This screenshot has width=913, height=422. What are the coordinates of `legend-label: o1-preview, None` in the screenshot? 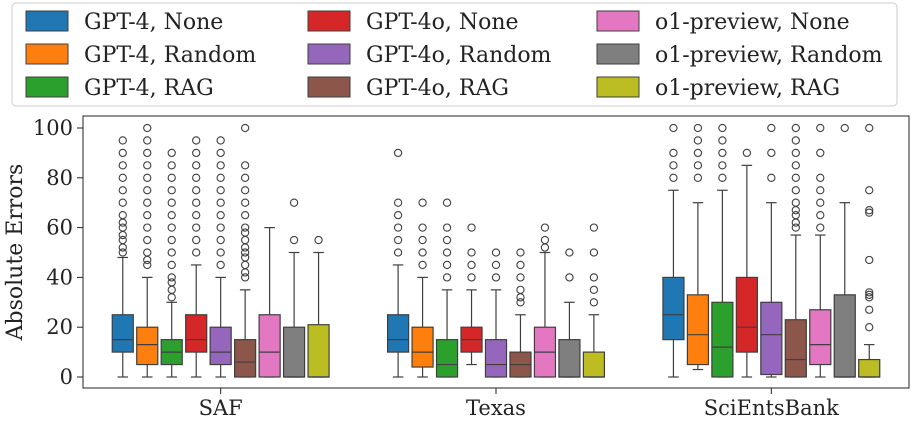 It's located at (752, 22).